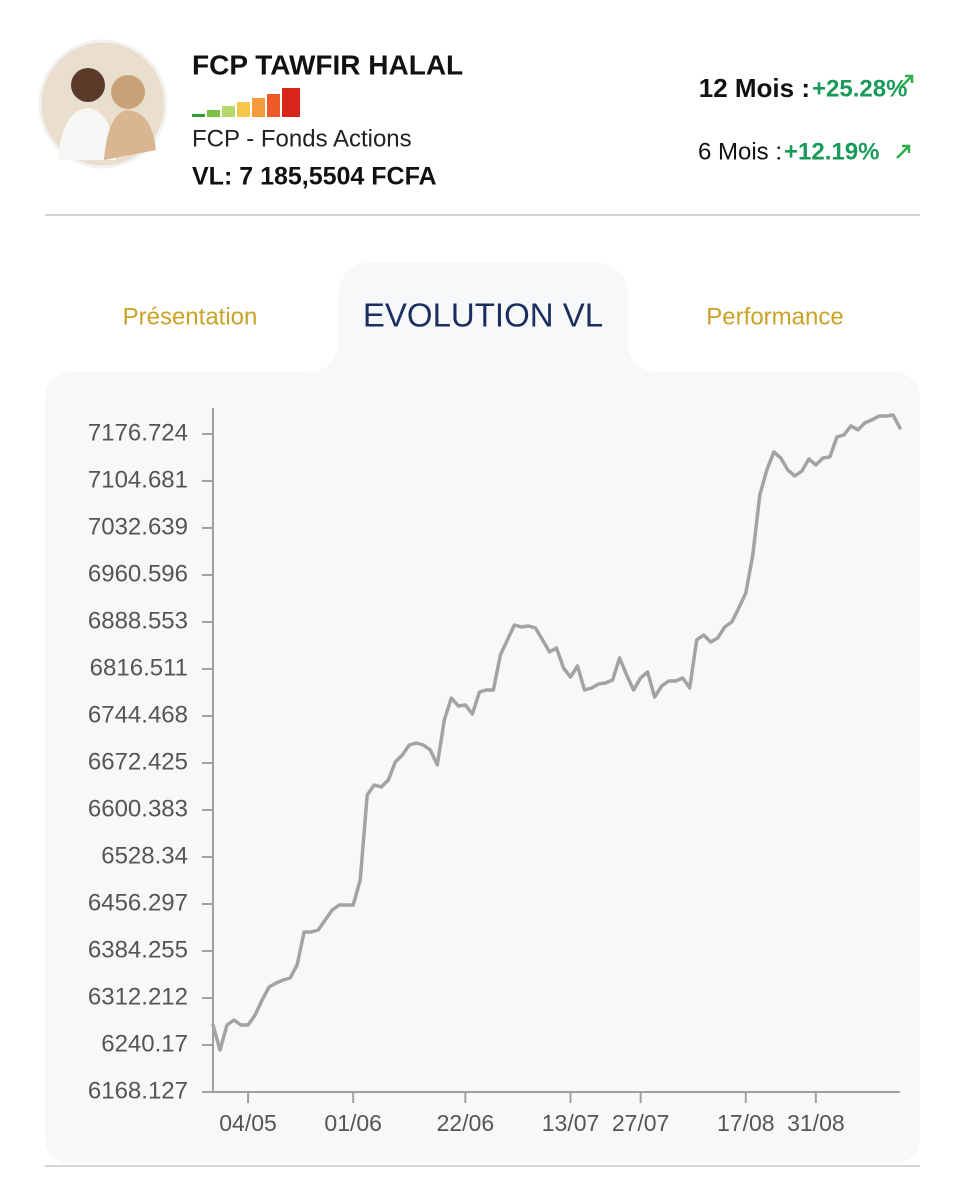 The height and width of the screenshot is (1200, 966). I want to click on perf-value: +12.19%, so click(831, 151).